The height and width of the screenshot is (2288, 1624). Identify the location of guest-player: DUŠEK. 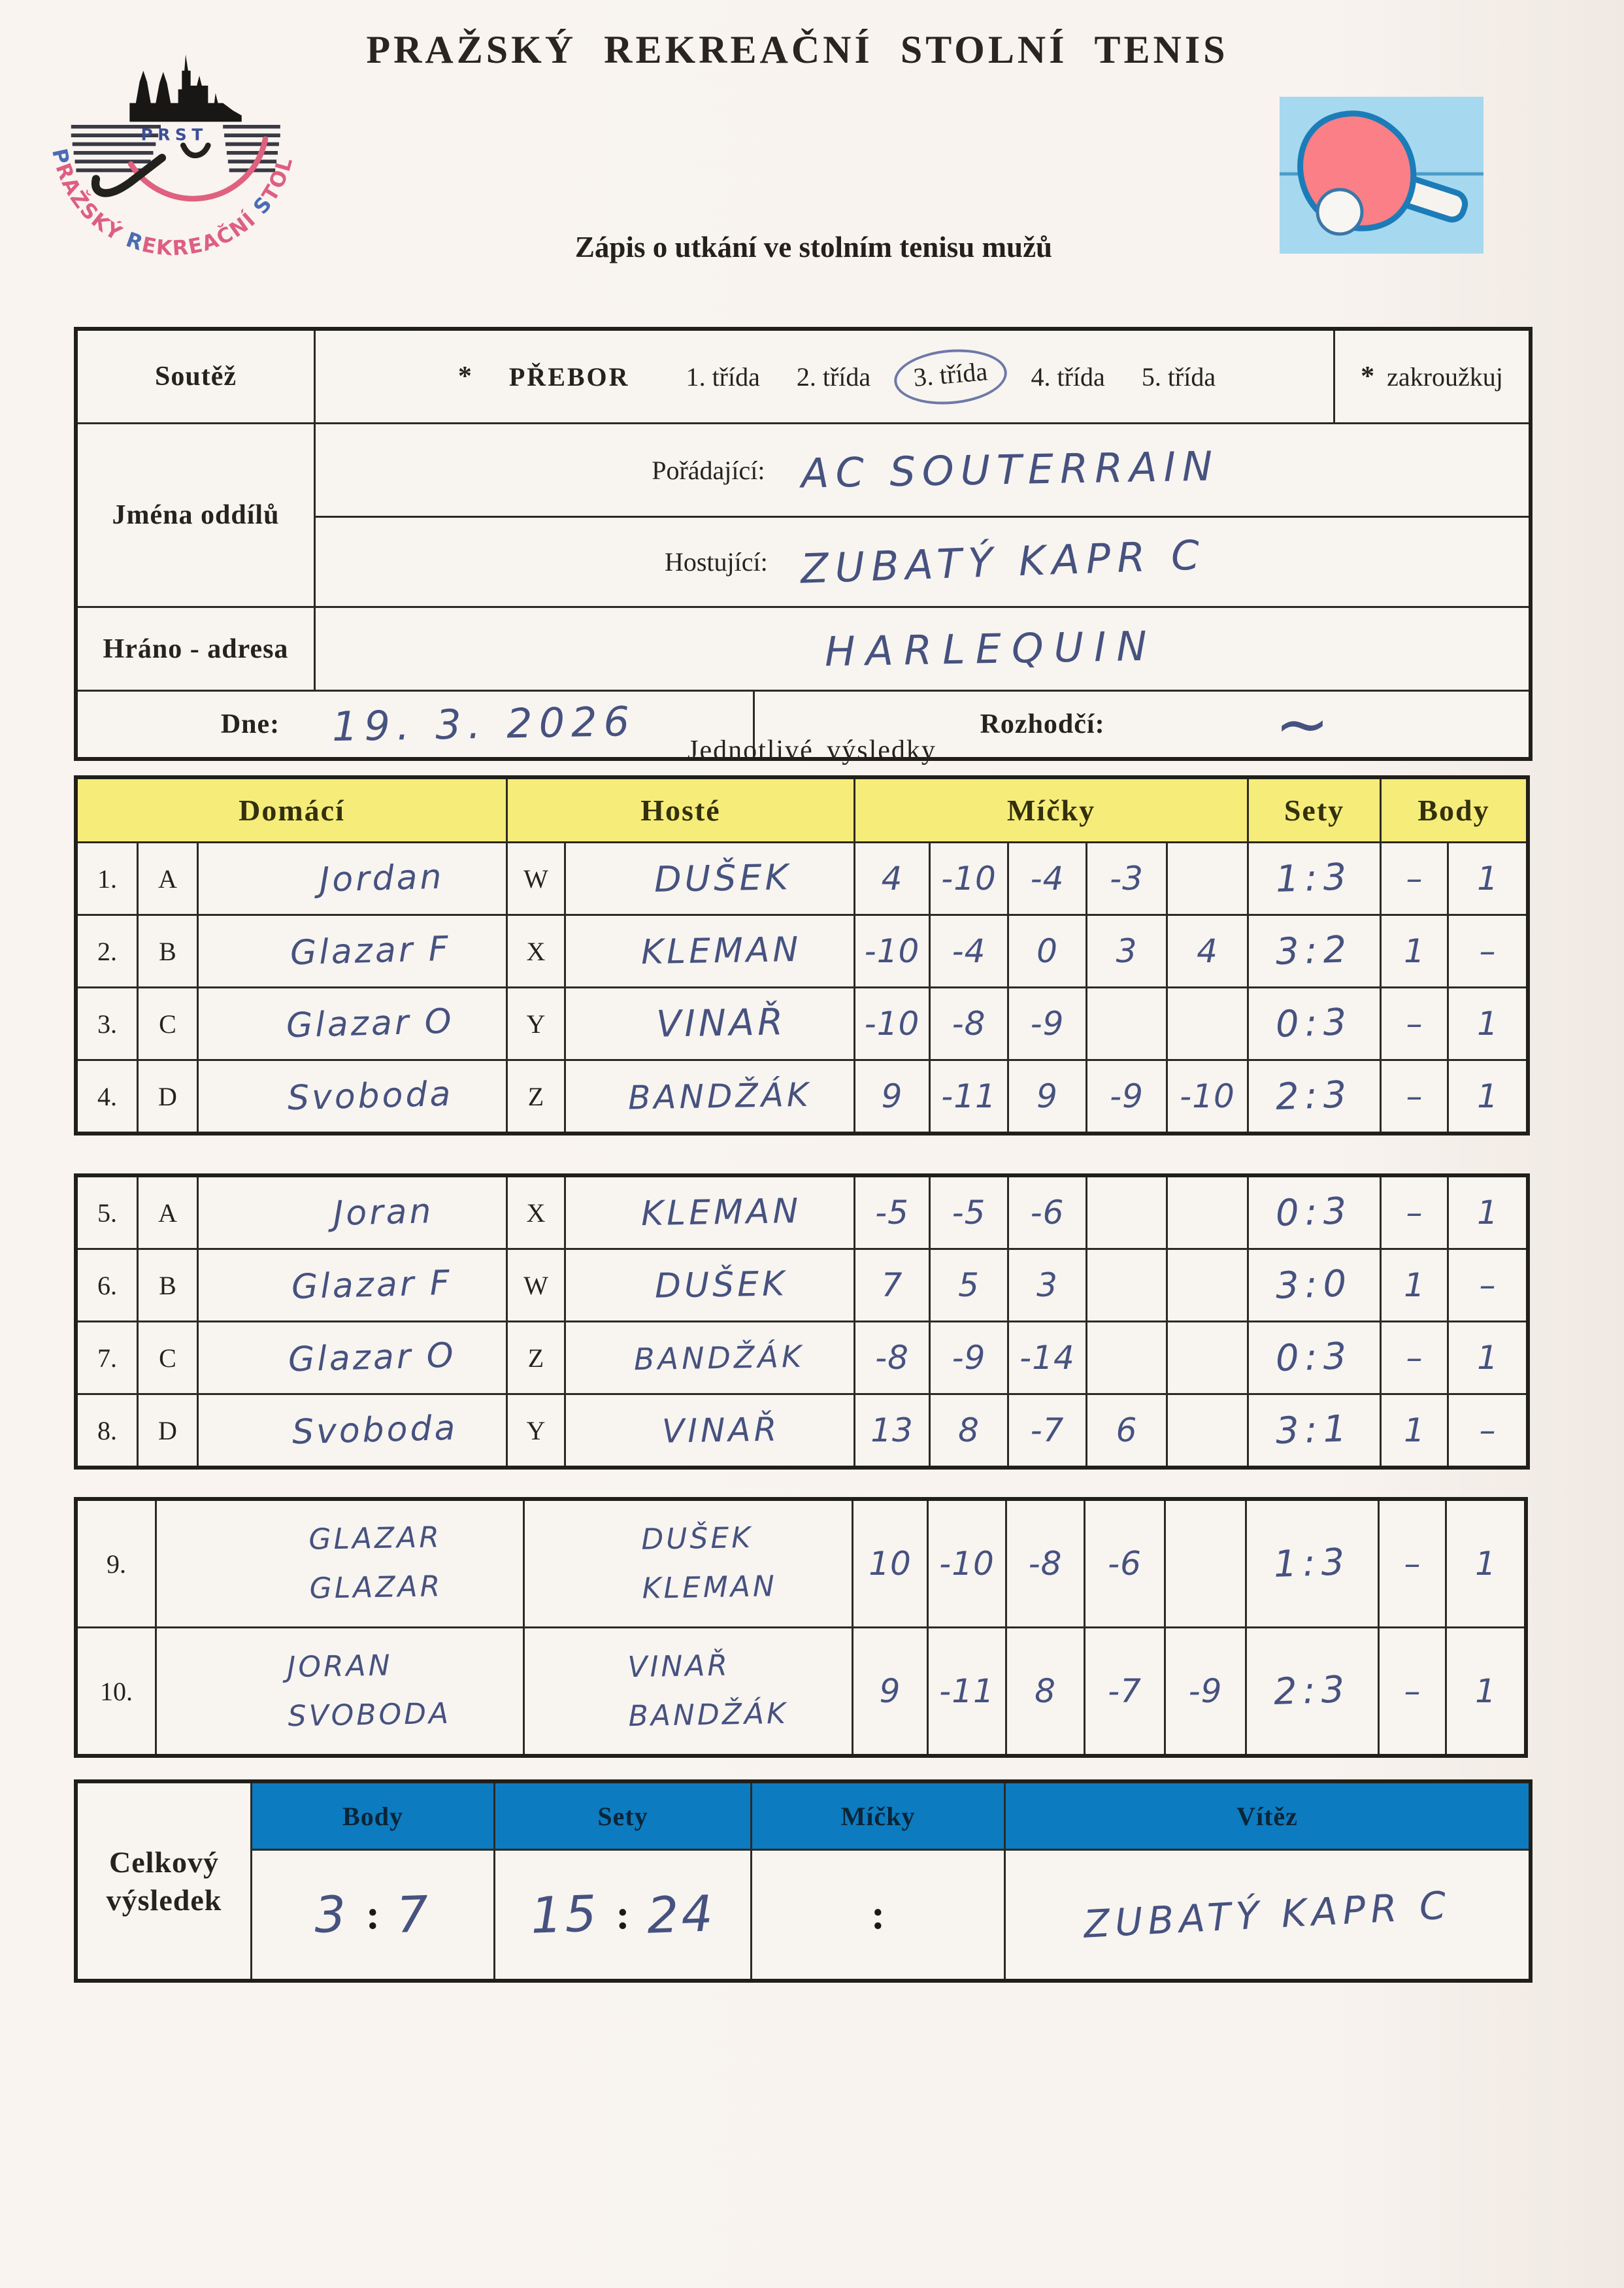
(710, 878).